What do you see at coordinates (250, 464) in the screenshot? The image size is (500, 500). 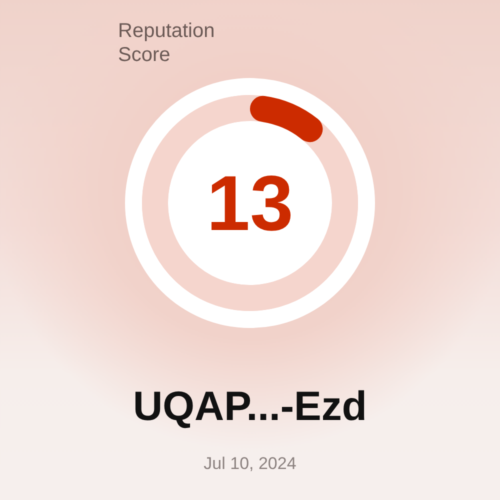 I see `text: Jul 10, 2024` at bounding box center [250, 464].